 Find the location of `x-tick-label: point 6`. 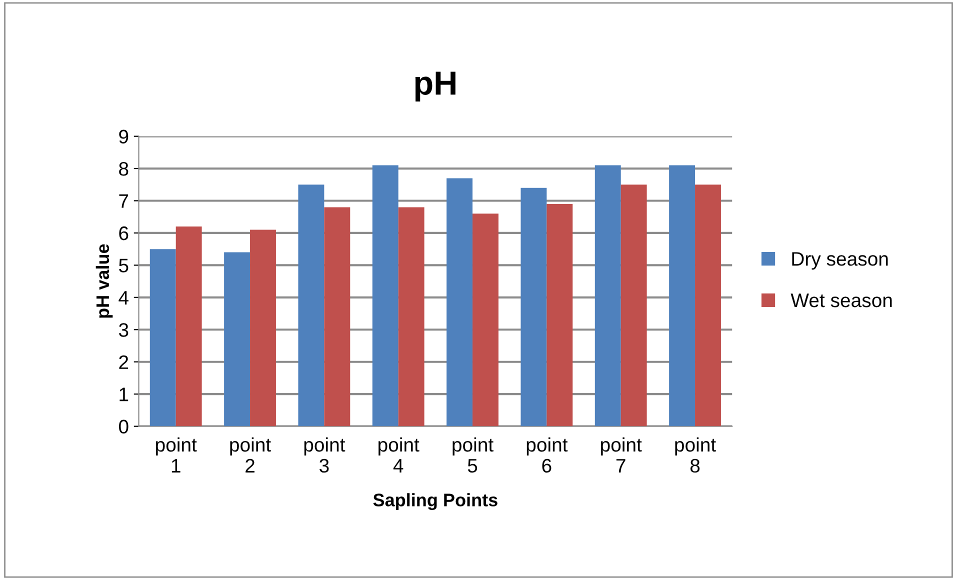

x-tick-label: point 6 is located at coordinates (547, 455).